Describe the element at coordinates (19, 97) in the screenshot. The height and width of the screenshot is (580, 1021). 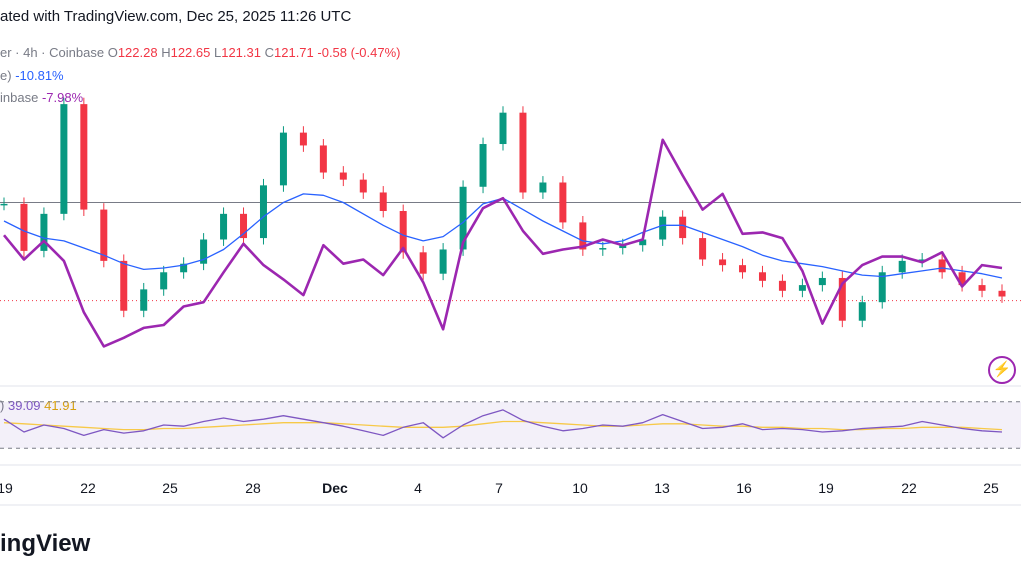
I see `compare-legend-prefix: inbase` at that location.